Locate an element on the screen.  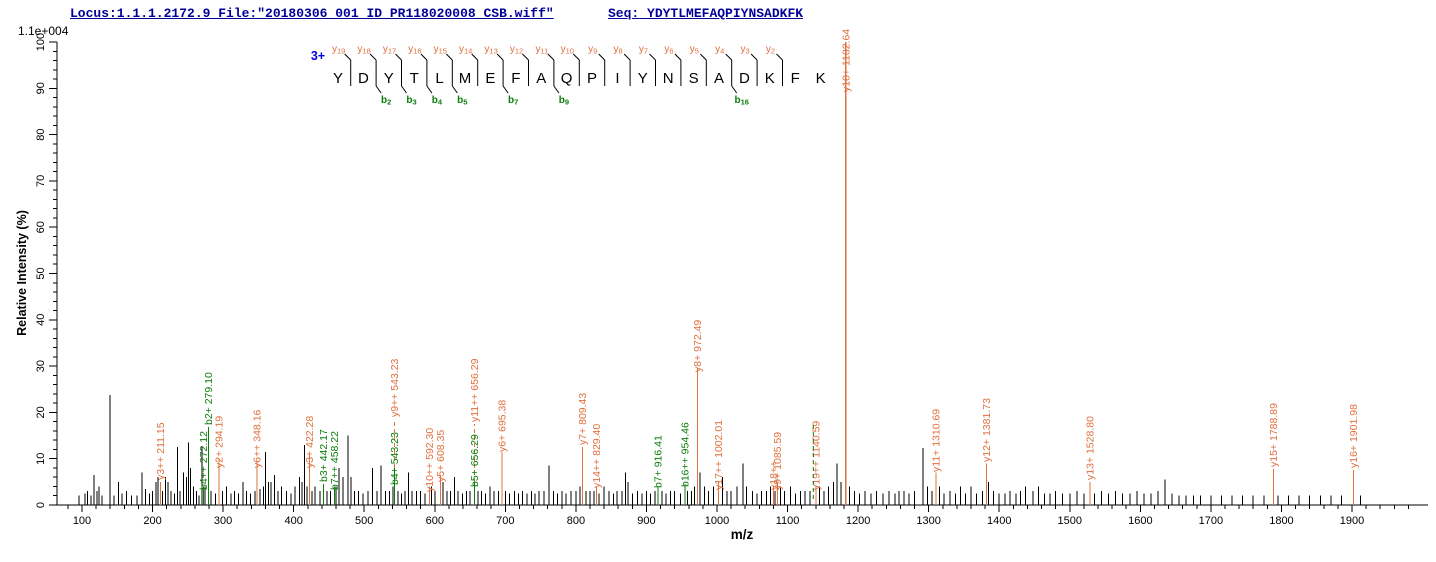
x-tick-label: 1400 is located at coordinates (999, 521).